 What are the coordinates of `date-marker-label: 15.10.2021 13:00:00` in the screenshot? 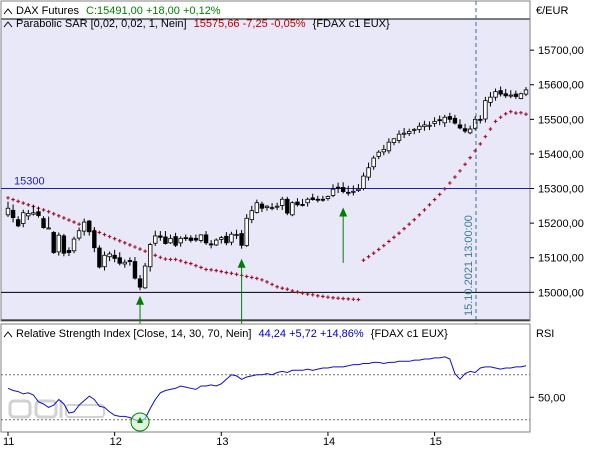 It's located at (469, 265).